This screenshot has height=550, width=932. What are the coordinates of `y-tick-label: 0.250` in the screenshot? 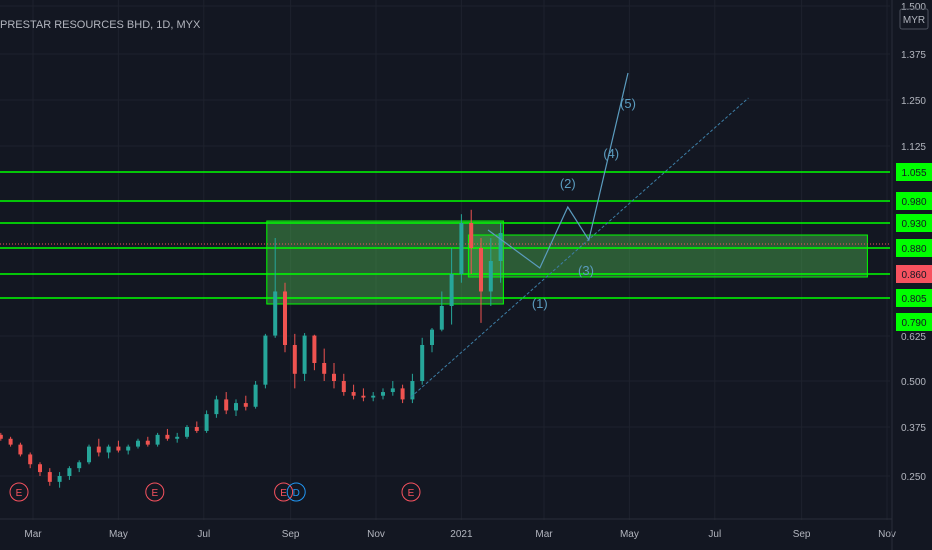 It's located at (913, 477).